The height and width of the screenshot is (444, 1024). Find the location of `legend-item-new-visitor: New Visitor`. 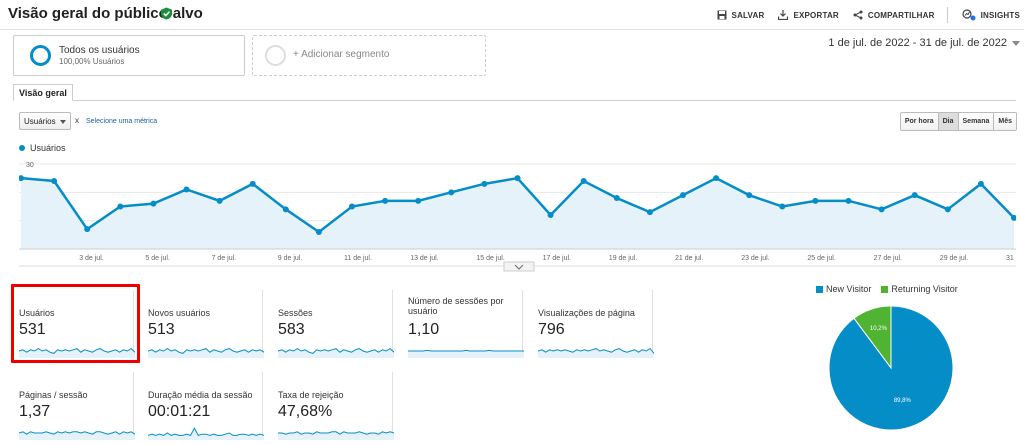

legend-item-new-visitor: New Visitor is located at coordinates (843, 289).